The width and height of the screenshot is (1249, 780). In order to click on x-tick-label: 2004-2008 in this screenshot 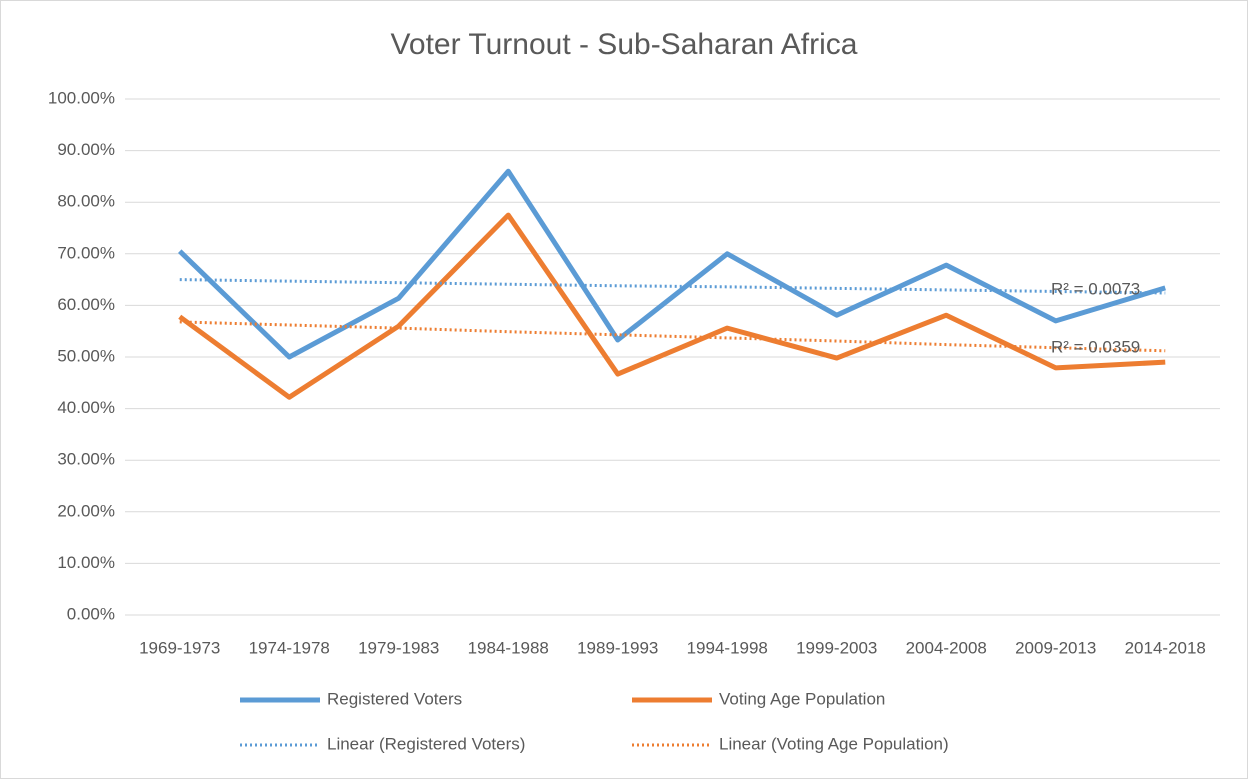, I will do `click(946, 647)`.